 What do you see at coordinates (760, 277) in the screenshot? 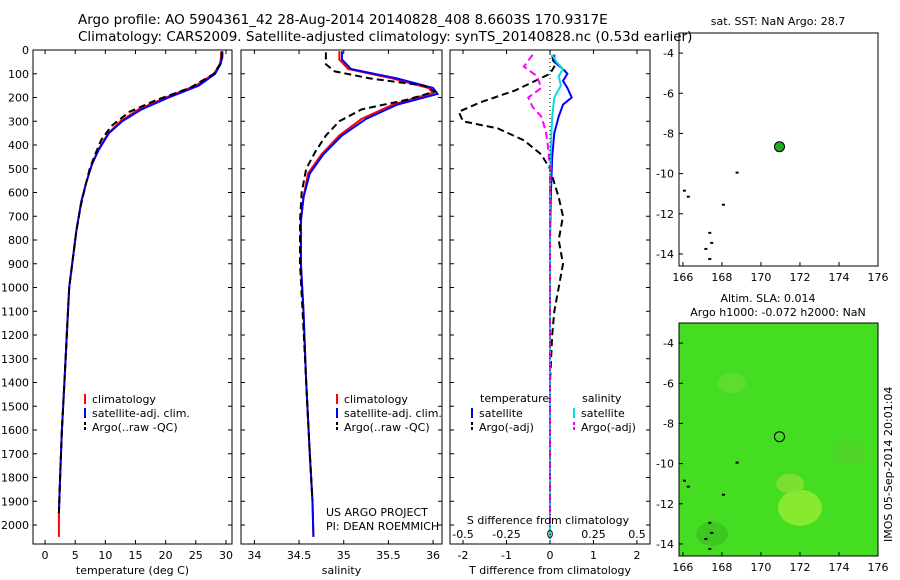
I see `sst-map-xtick-label: 170` at bounding box center [760, 277].